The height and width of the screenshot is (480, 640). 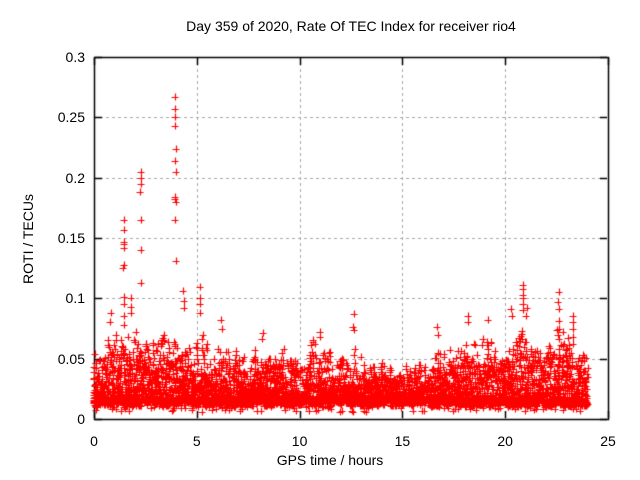 I want to click on x-tick-label: 15, so click(x=402, y=441).